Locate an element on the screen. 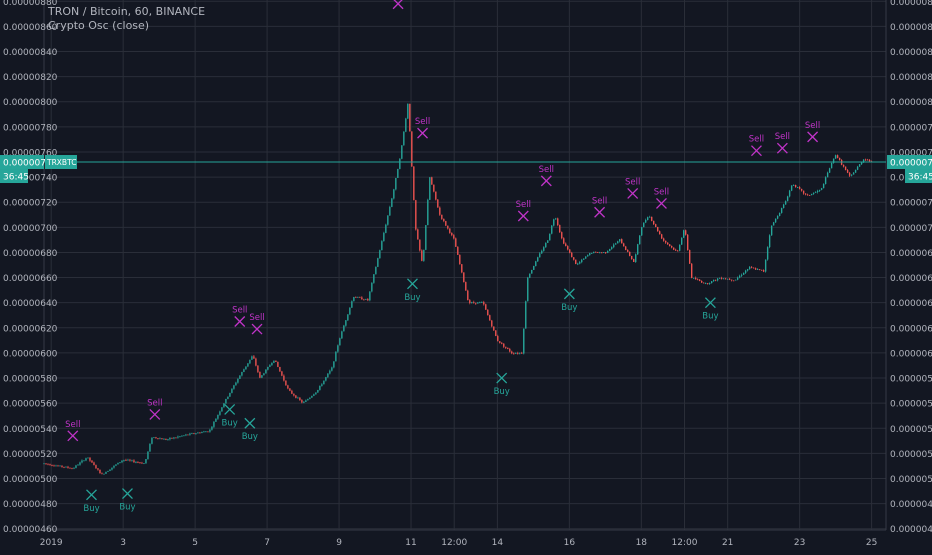 Image resolution: width=932 pixels, height=555 pixels. y-tick-label-right: 0.00000820 is located at coordinates (911, 78).